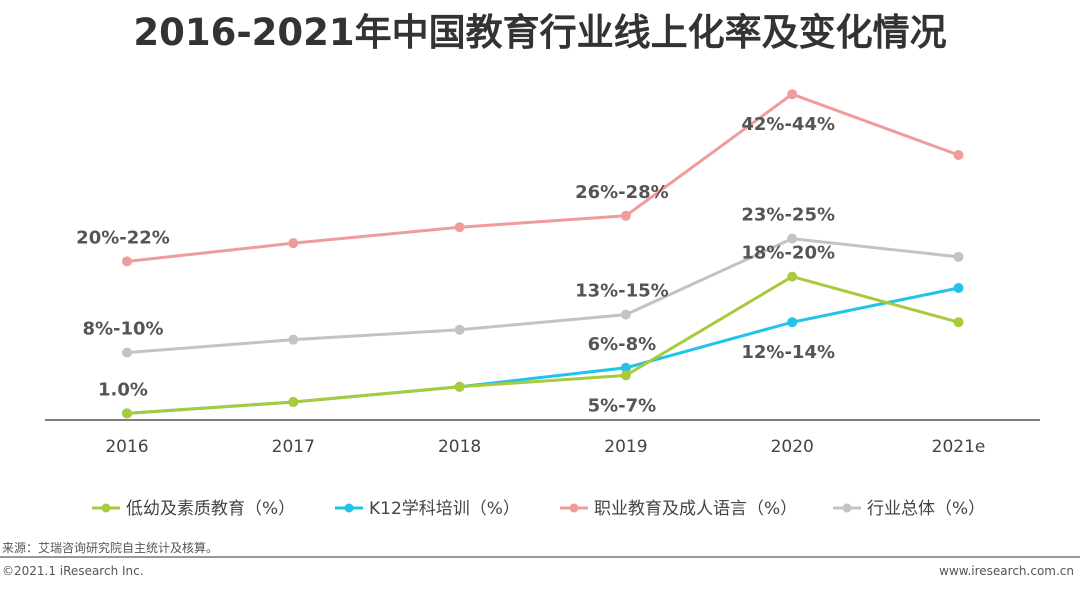 The width and height of the screenshot is (1080, 592). I want to click on source-note: 来源：艾瑞咨询研究院自主统计及核算。, so click(110, 548).